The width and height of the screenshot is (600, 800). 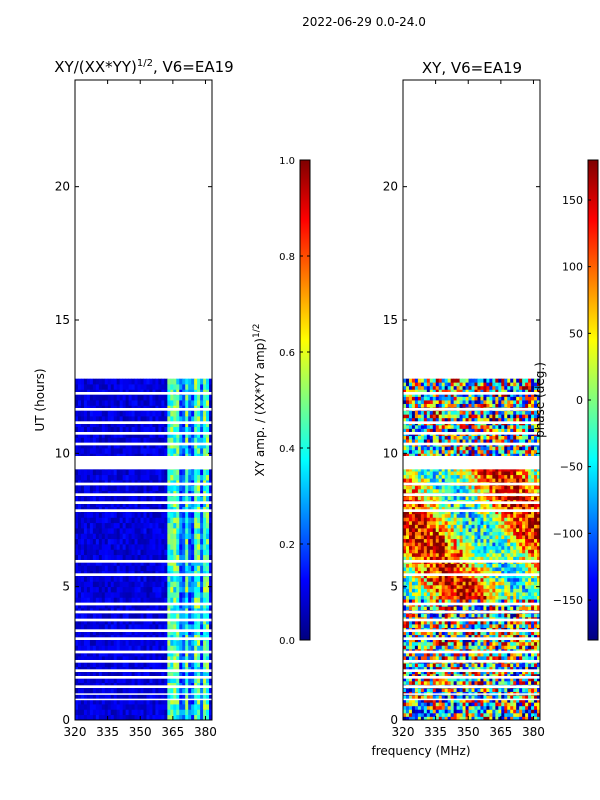 What do you see at coordinates (259, 400) in the screenshot?
I see `left-colorbar-label: XY amp. / (XX*YY amp)1/2` at bounding box center [259, 400].